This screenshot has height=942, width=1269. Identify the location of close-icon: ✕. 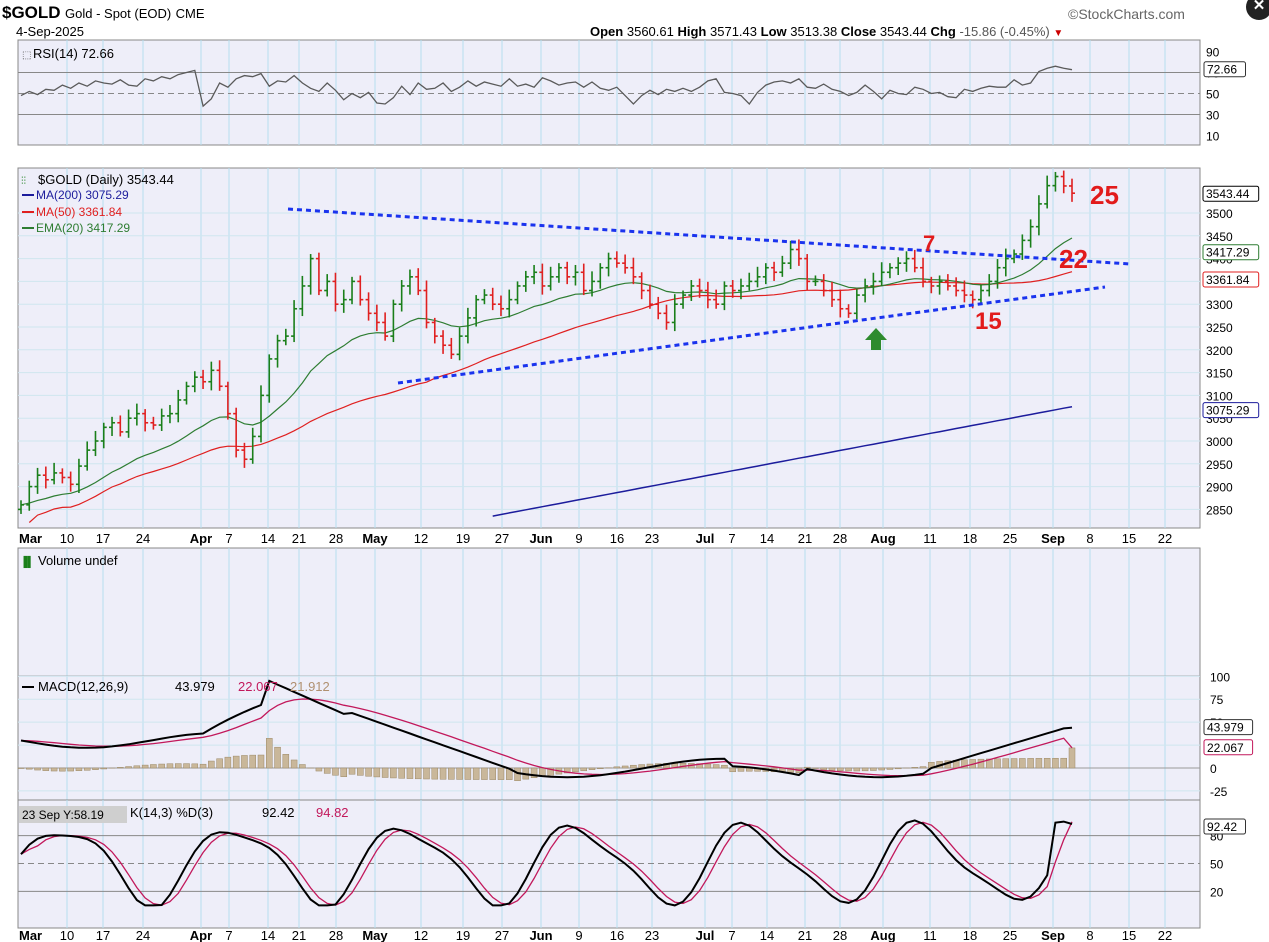
(1257, 10).